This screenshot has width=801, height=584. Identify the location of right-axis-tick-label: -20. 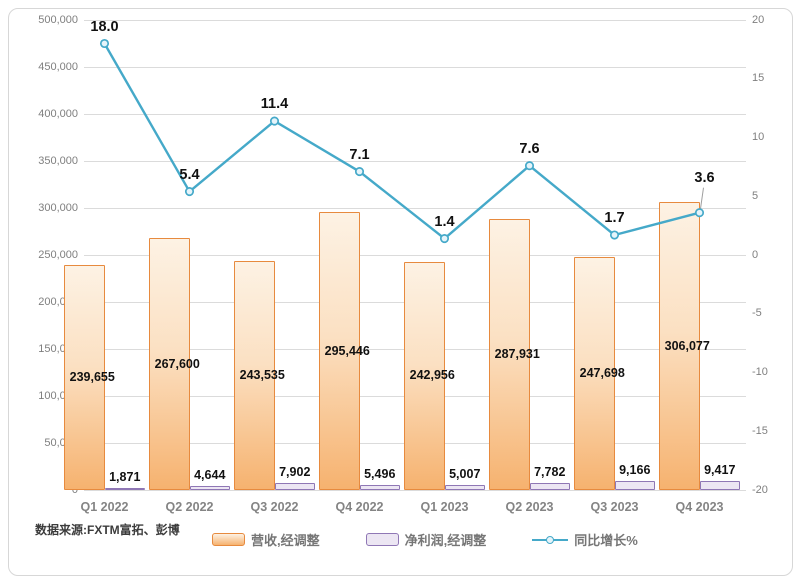
(760, 489).